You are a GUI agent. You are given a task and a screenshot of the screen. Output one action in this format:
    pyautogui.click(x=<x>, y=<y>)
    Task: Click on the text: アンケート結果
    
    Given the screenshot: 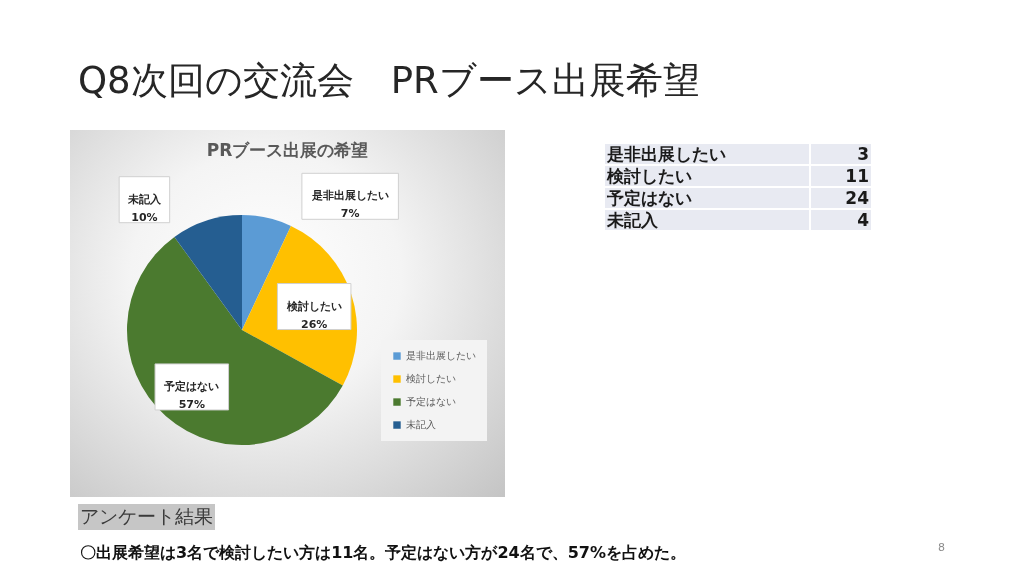 What is the action you would take?
    pyautogui.click(x=146, y=517)
    